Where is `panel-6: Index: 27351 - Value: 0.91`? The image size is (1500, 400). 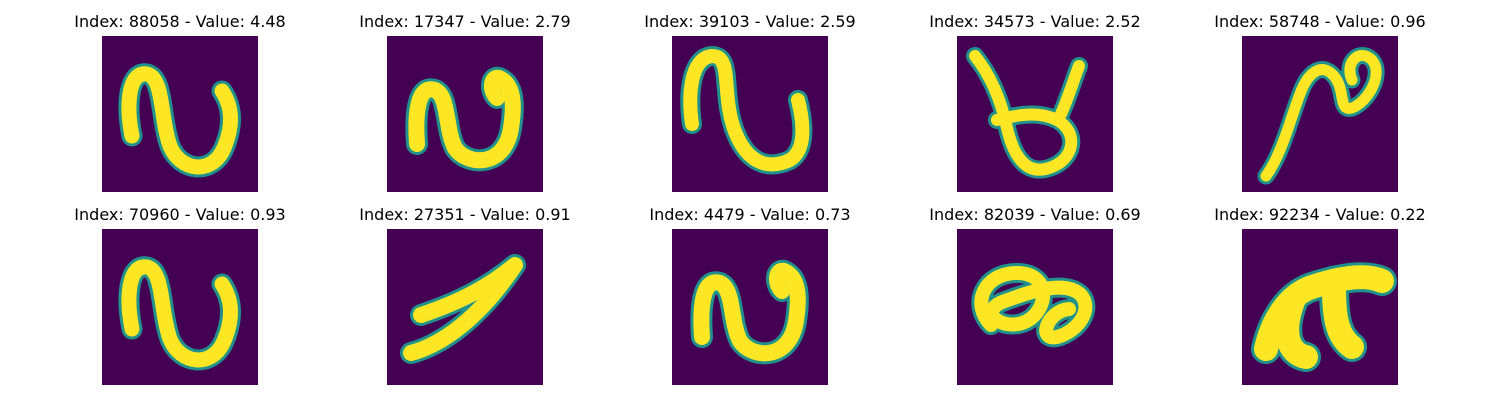
panel-6: Index: 27351 - Value: 0.91 is located at coordinates (465, 295).